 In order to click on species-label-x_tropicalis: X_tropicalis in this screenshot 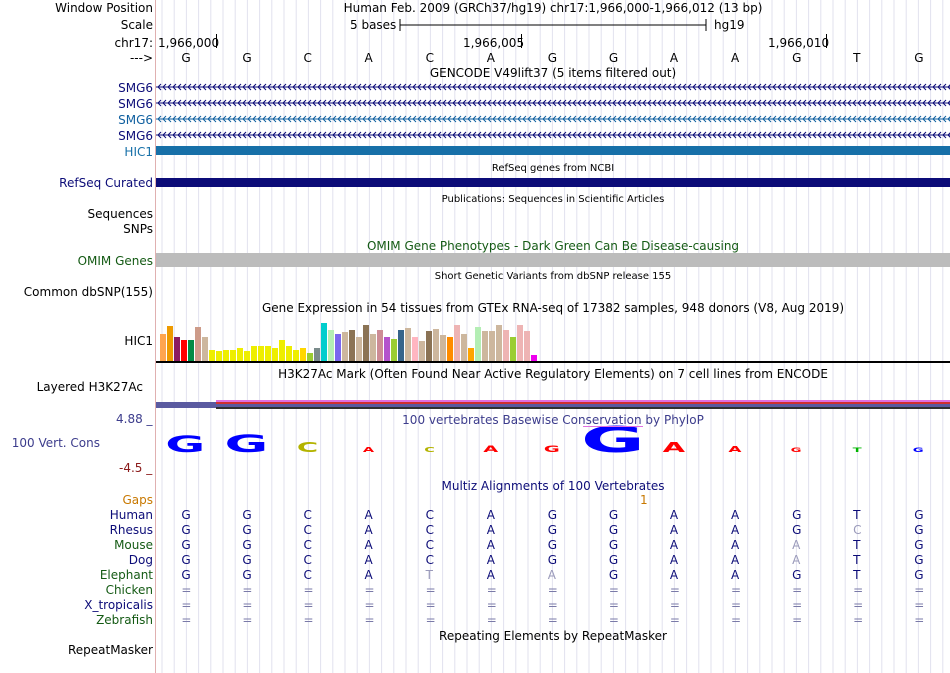, I will do `click(118, 605)`.